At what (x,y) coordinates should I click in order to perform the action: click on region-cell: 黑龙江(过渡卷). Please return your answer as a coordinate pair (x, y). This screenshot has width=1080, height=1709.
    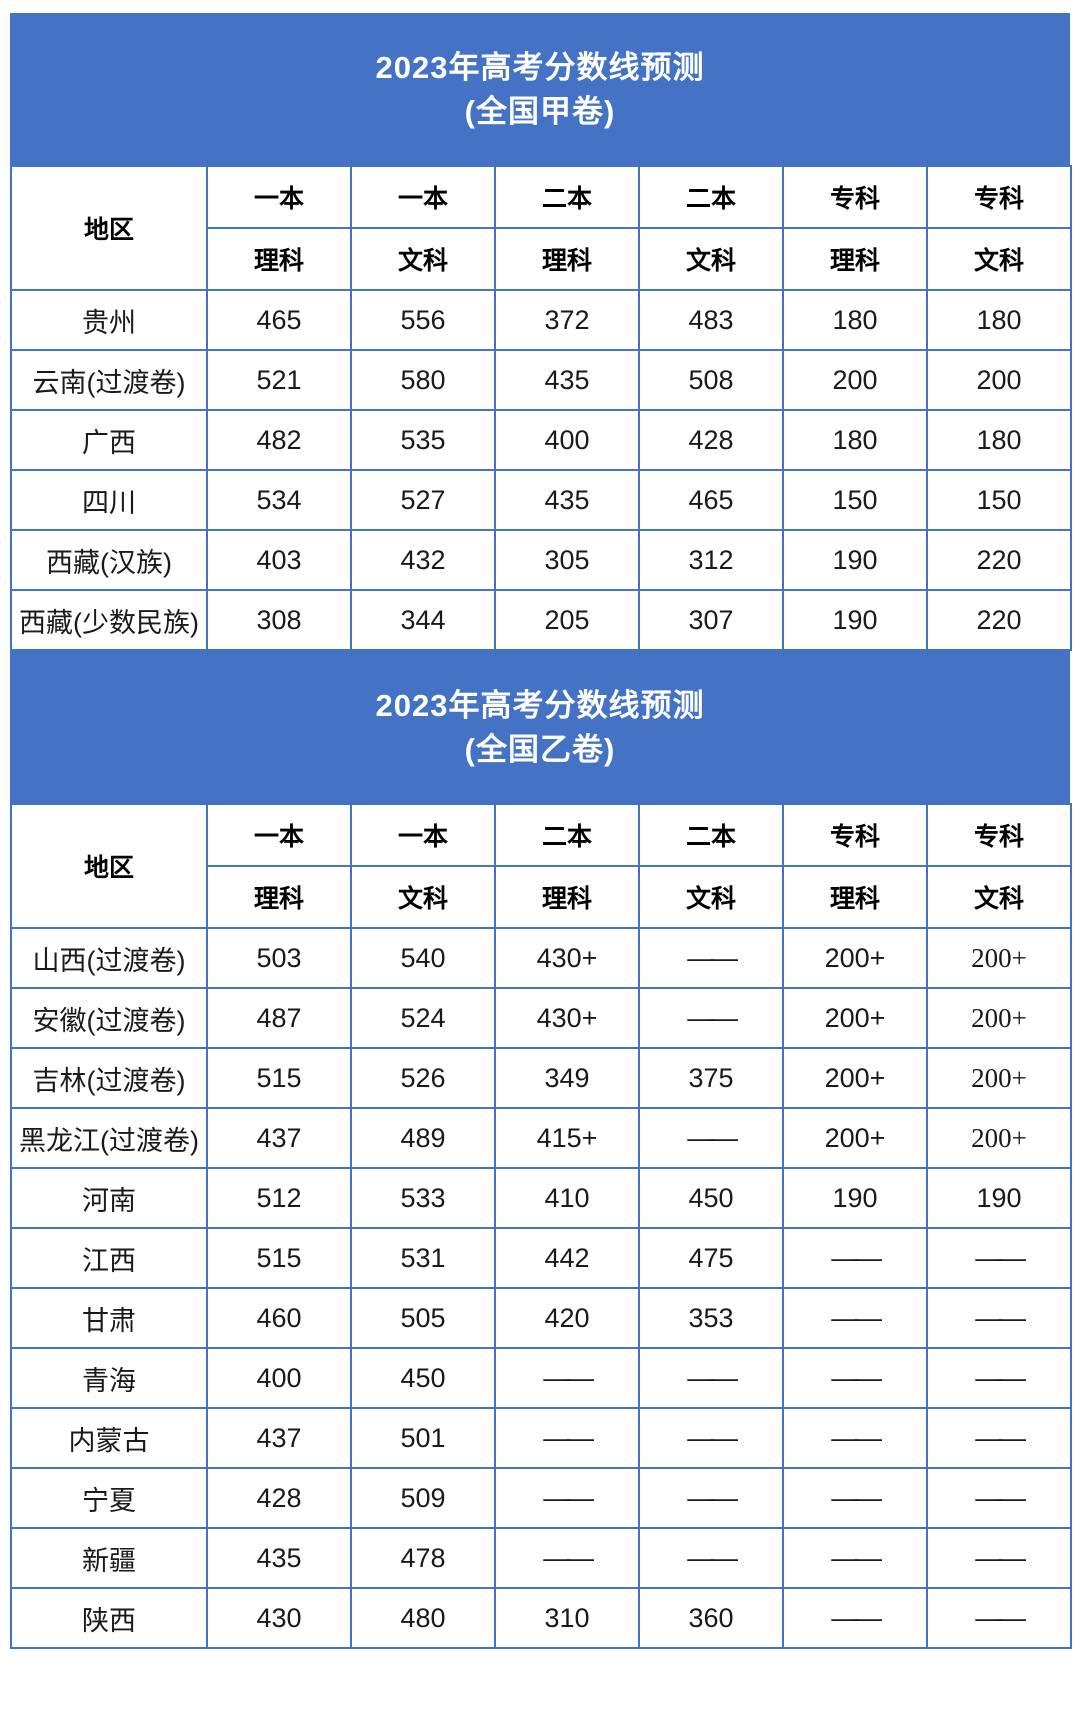
    Looking at the image, I should click on (109, 1138).